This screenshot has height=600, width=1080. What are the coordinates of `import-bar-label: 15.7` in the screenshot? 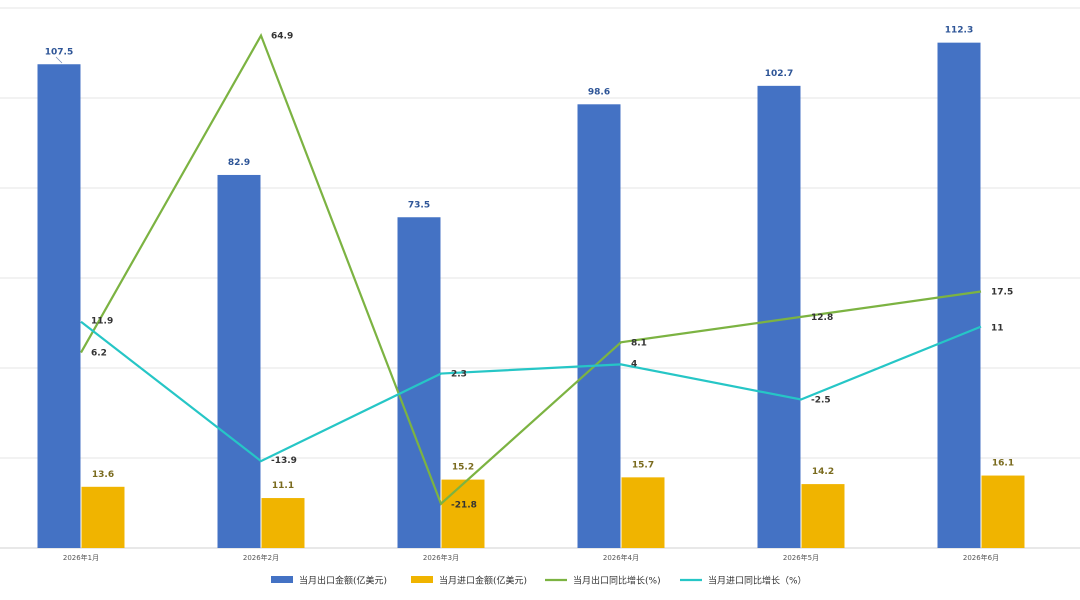 It's located at (643, 465).